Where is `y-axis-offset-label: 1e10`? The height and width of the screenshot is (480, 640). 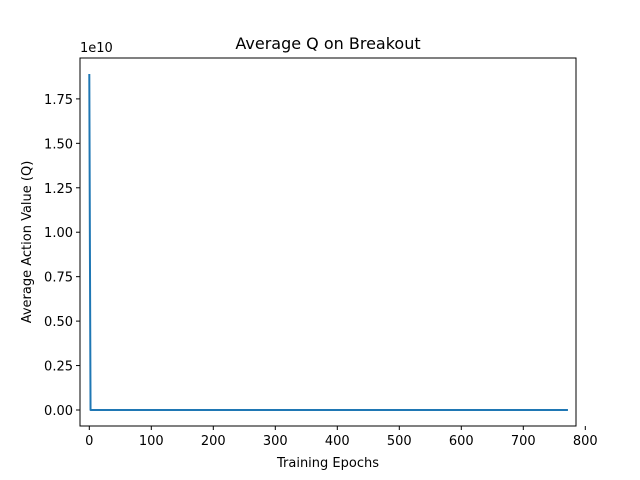
y-axis-offset-label: 1e10 is located at coordinates (96, 48).